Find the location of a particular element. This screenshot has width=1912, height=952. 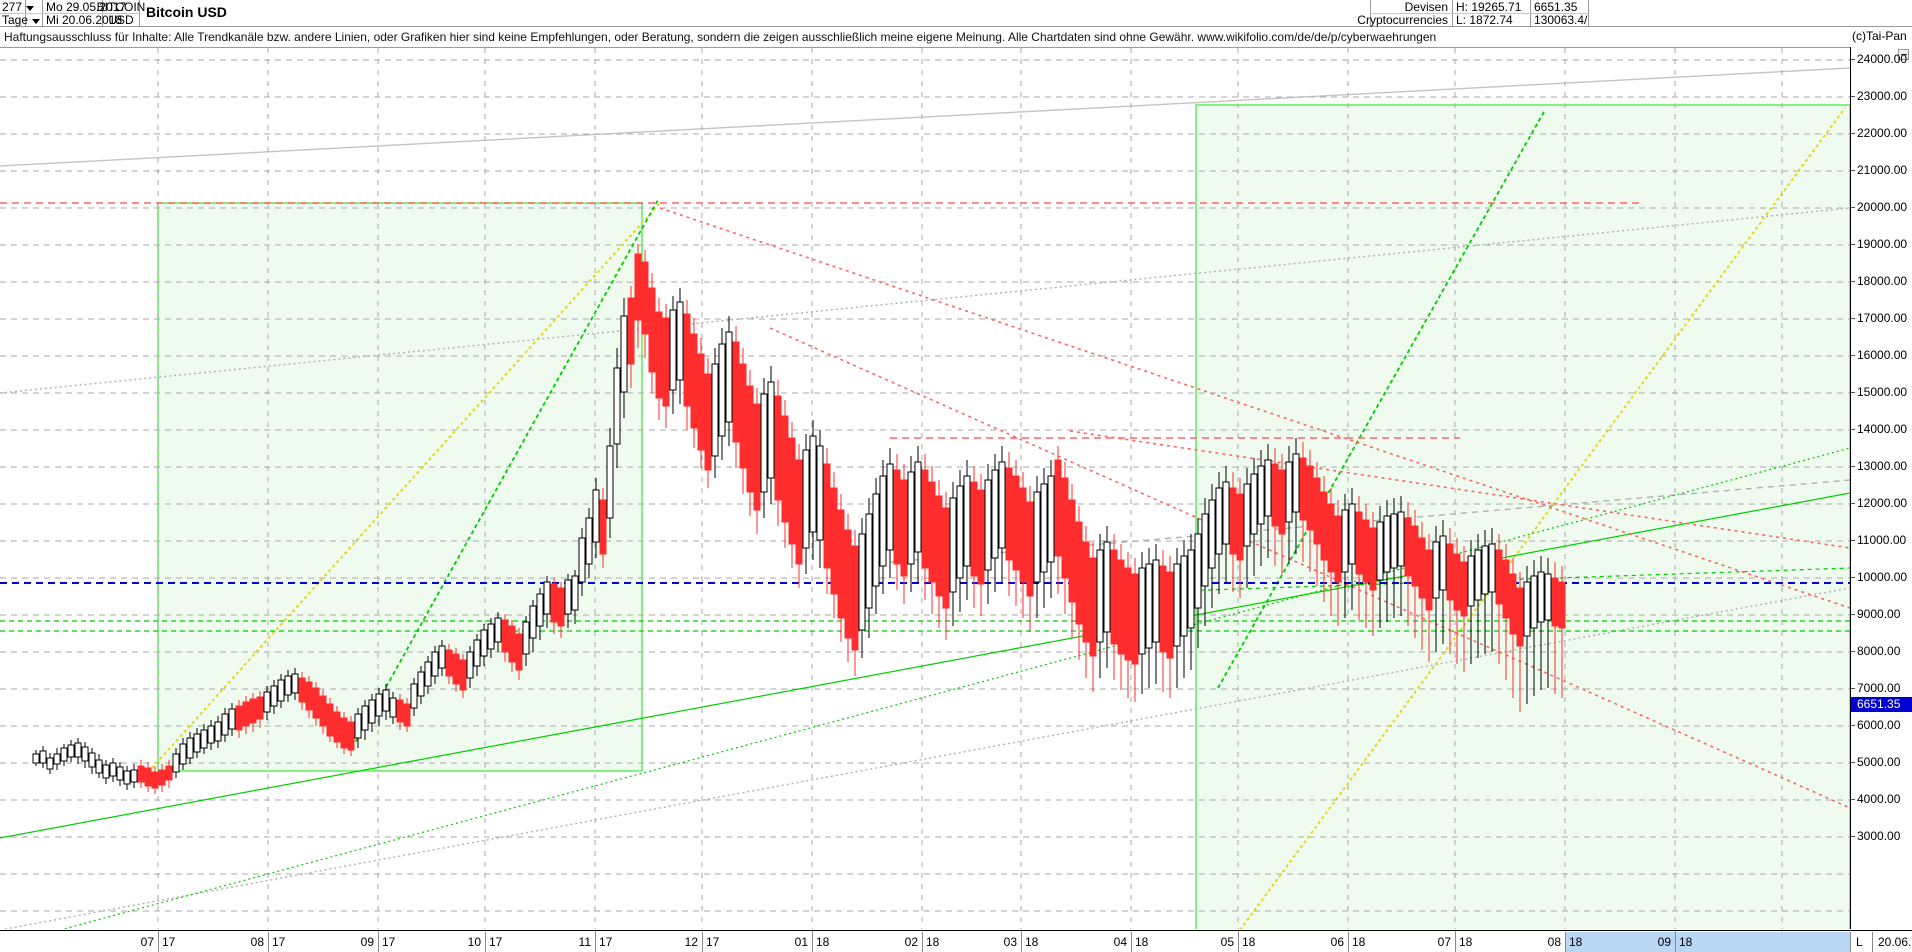

time-month-label: 03 is located at coordinates (1010, 942).